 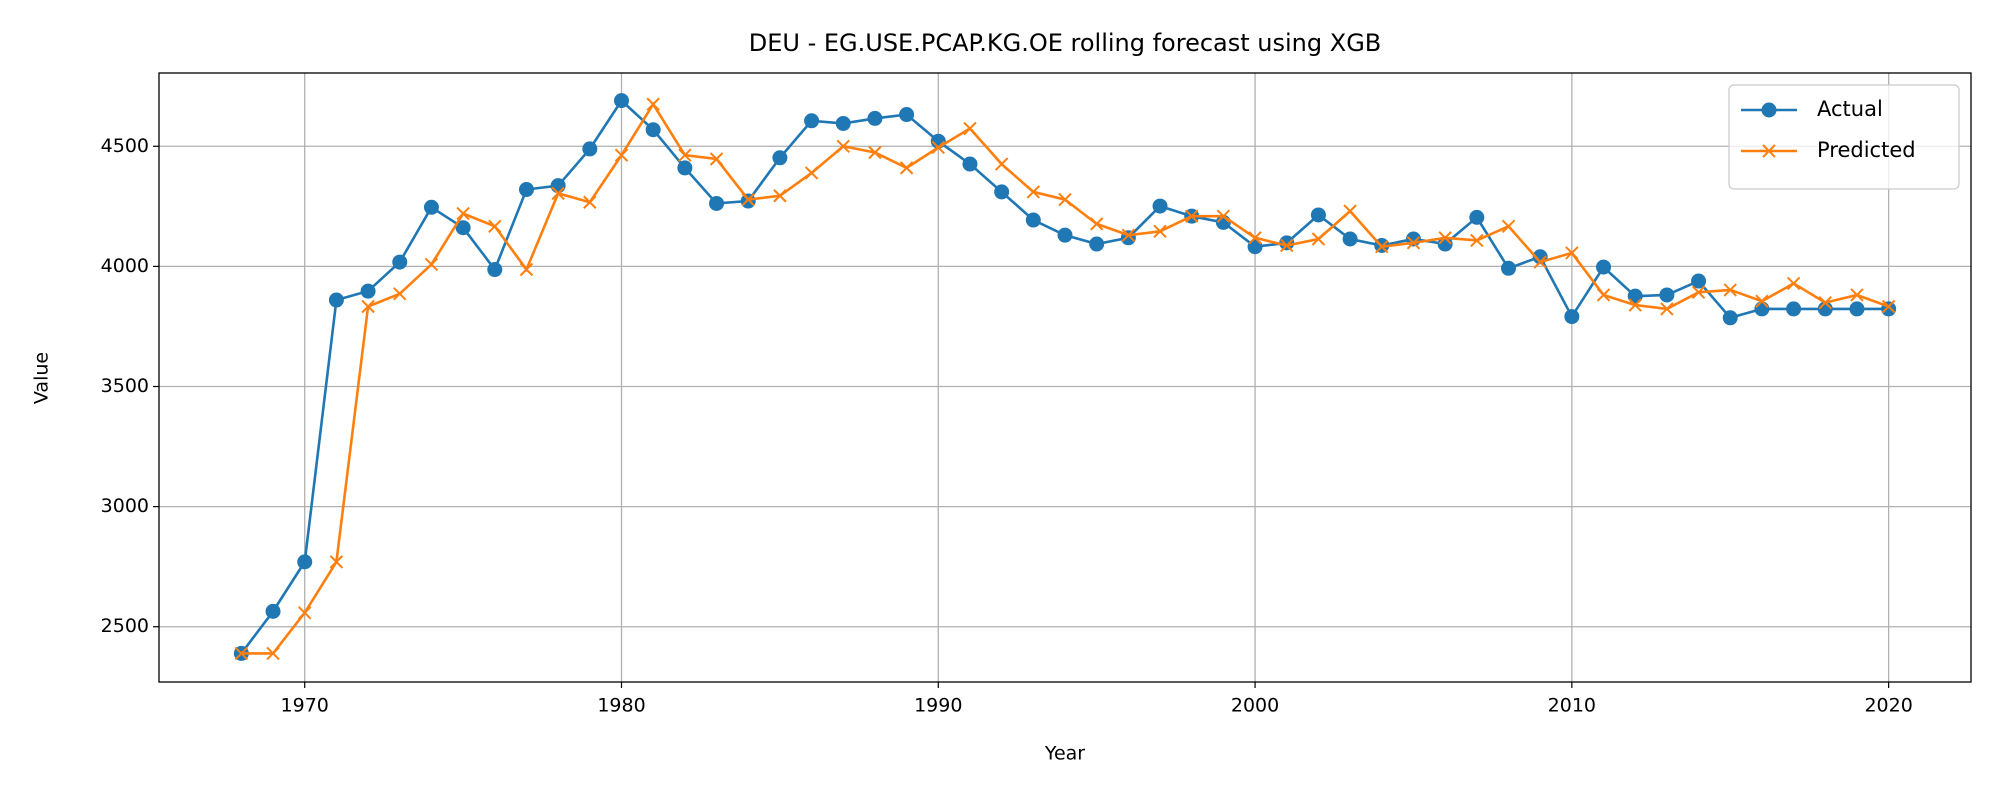 I want to click on y-tick-label: 4000, so click(x=125, y=266).